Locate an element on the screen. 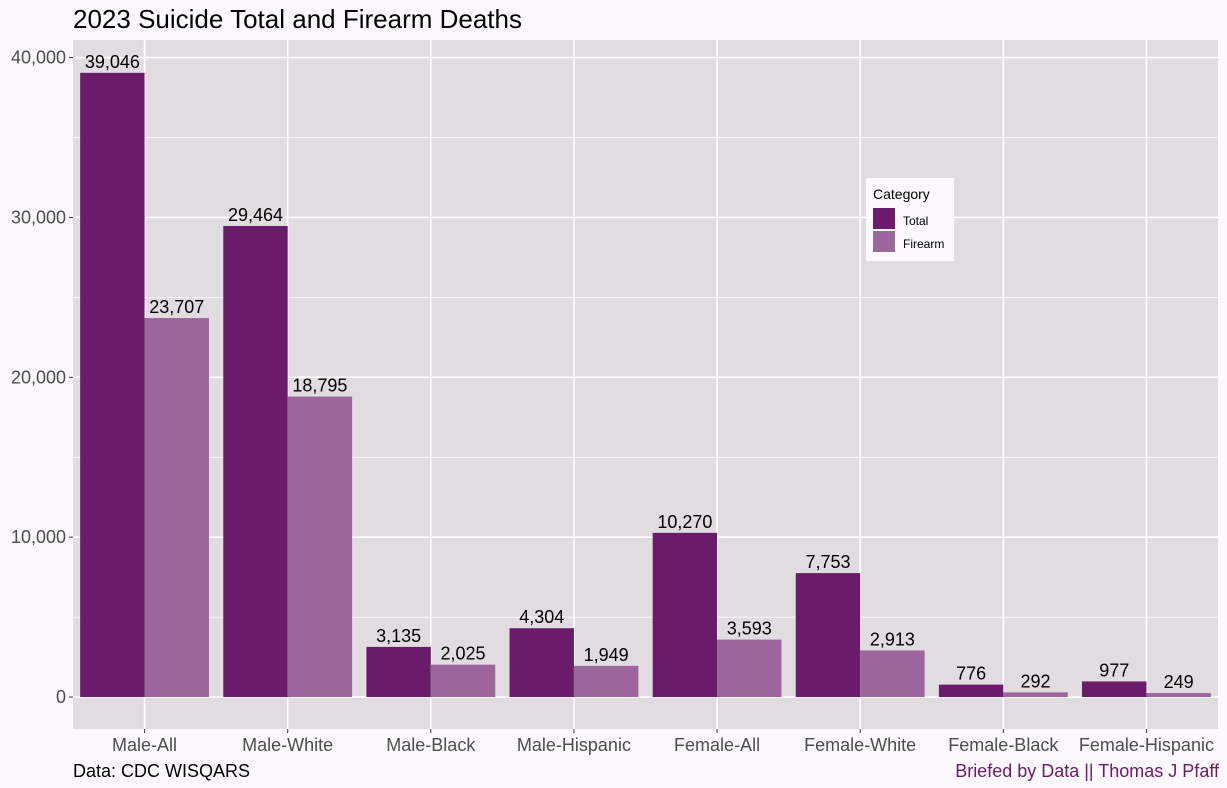  x-tick-label: Male-White is located at coordinates (287, 745).